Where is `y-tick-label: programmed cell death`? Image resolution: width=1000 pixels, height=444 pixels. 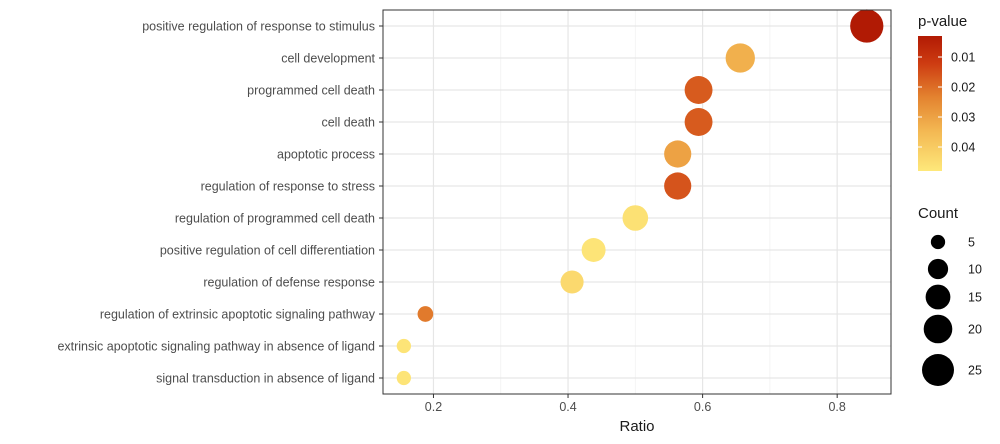 y-tick-label: programmed cell death is located at coordinates (311, 91).